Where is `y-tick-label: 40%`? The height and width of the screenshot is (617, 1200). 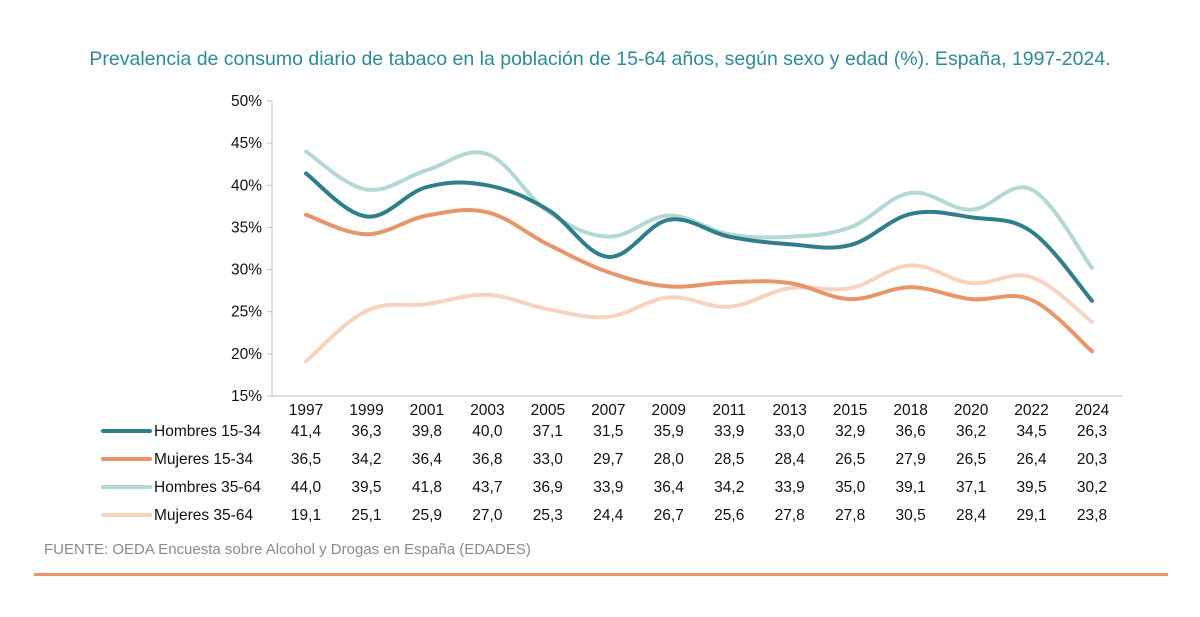 y-tick-label: 40% is located at coordinates (246, 185).